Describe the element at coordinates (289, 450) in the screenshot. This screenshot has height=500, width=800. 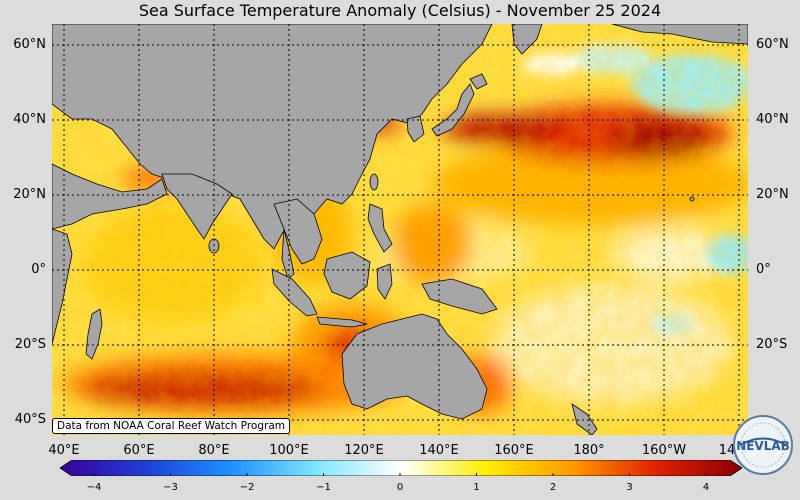
I see `lon-label-100e: 100°E` at that location.